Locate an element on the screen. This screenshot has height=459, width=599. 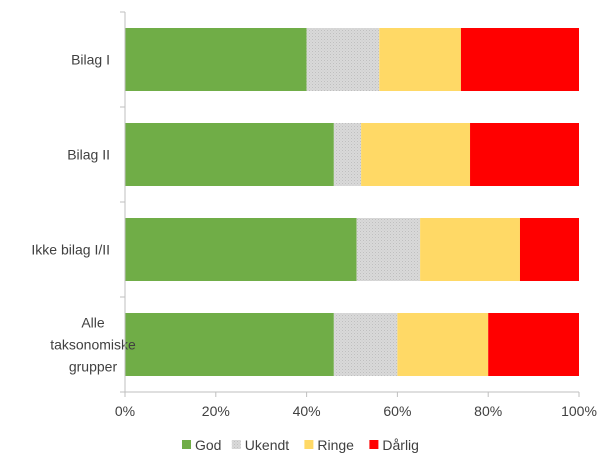
x-tick-label: 100% is located at coordinates (579, 411).